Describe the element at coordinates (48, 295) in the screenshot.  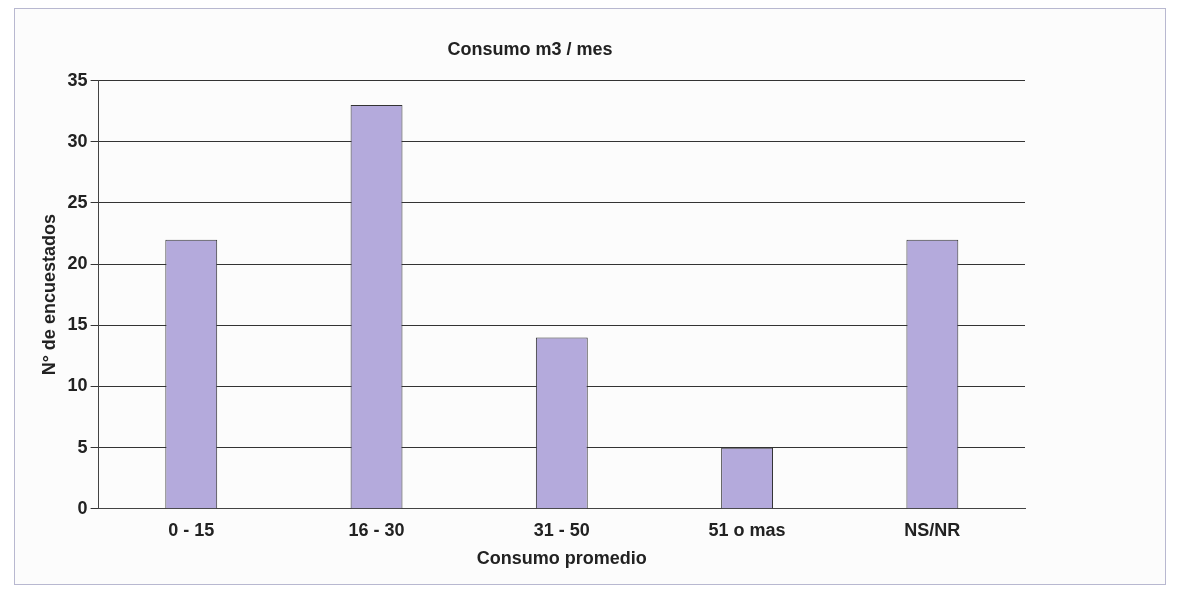
I see `y-axis-title: N° de encuestados` at that location.